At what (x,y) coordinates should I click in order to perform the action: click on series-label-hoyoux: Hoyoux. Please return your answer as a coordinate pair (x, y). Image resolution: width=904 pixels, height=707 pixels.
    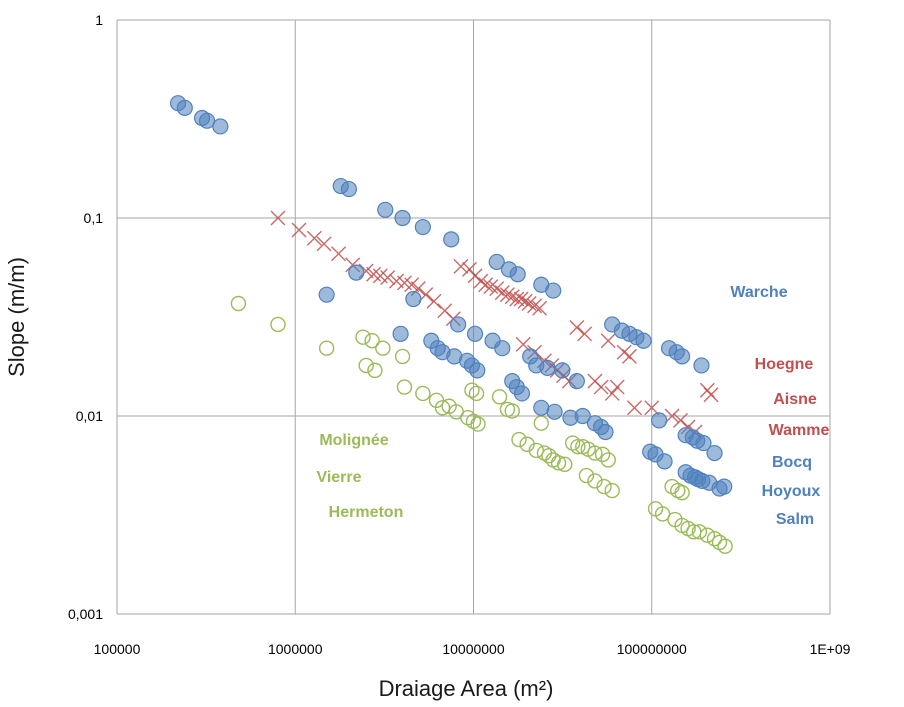
    Looking at the image, I should click on (791, 491).